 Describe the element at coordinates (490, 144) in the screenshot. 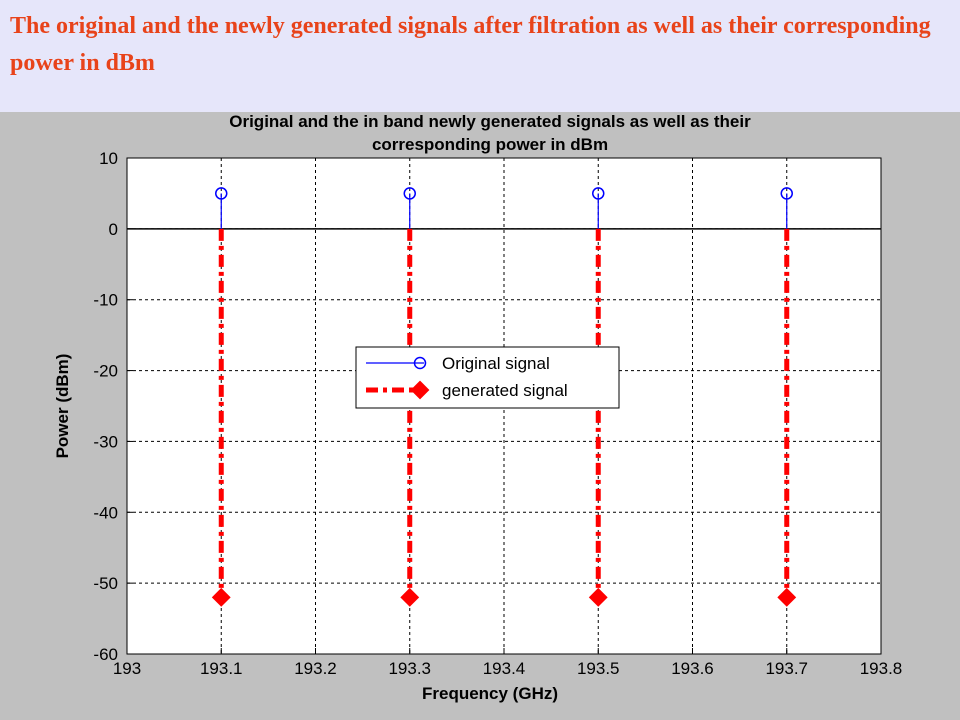

I see `chart-title-line-2: corresponding power in dBm` at that location.